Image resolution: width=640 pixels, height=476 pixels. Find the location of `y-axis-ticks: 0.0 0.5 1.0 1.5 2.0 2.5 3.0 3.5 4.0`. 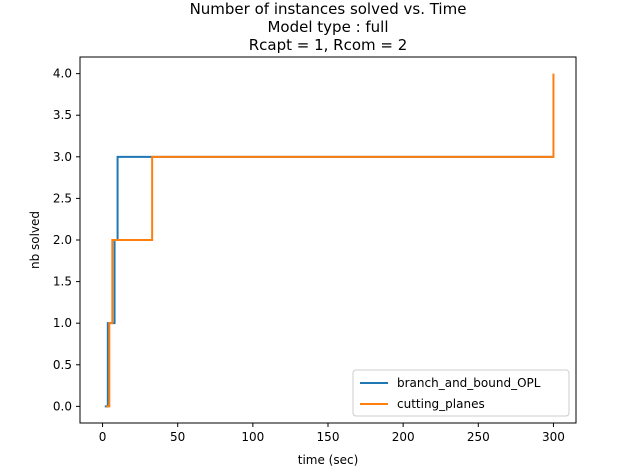

y-axis-ticks: 0.0 0.5 1.0 1.5 2.0 2.5 3.0 3.5 4.0 is located at coordinates (66, 240).